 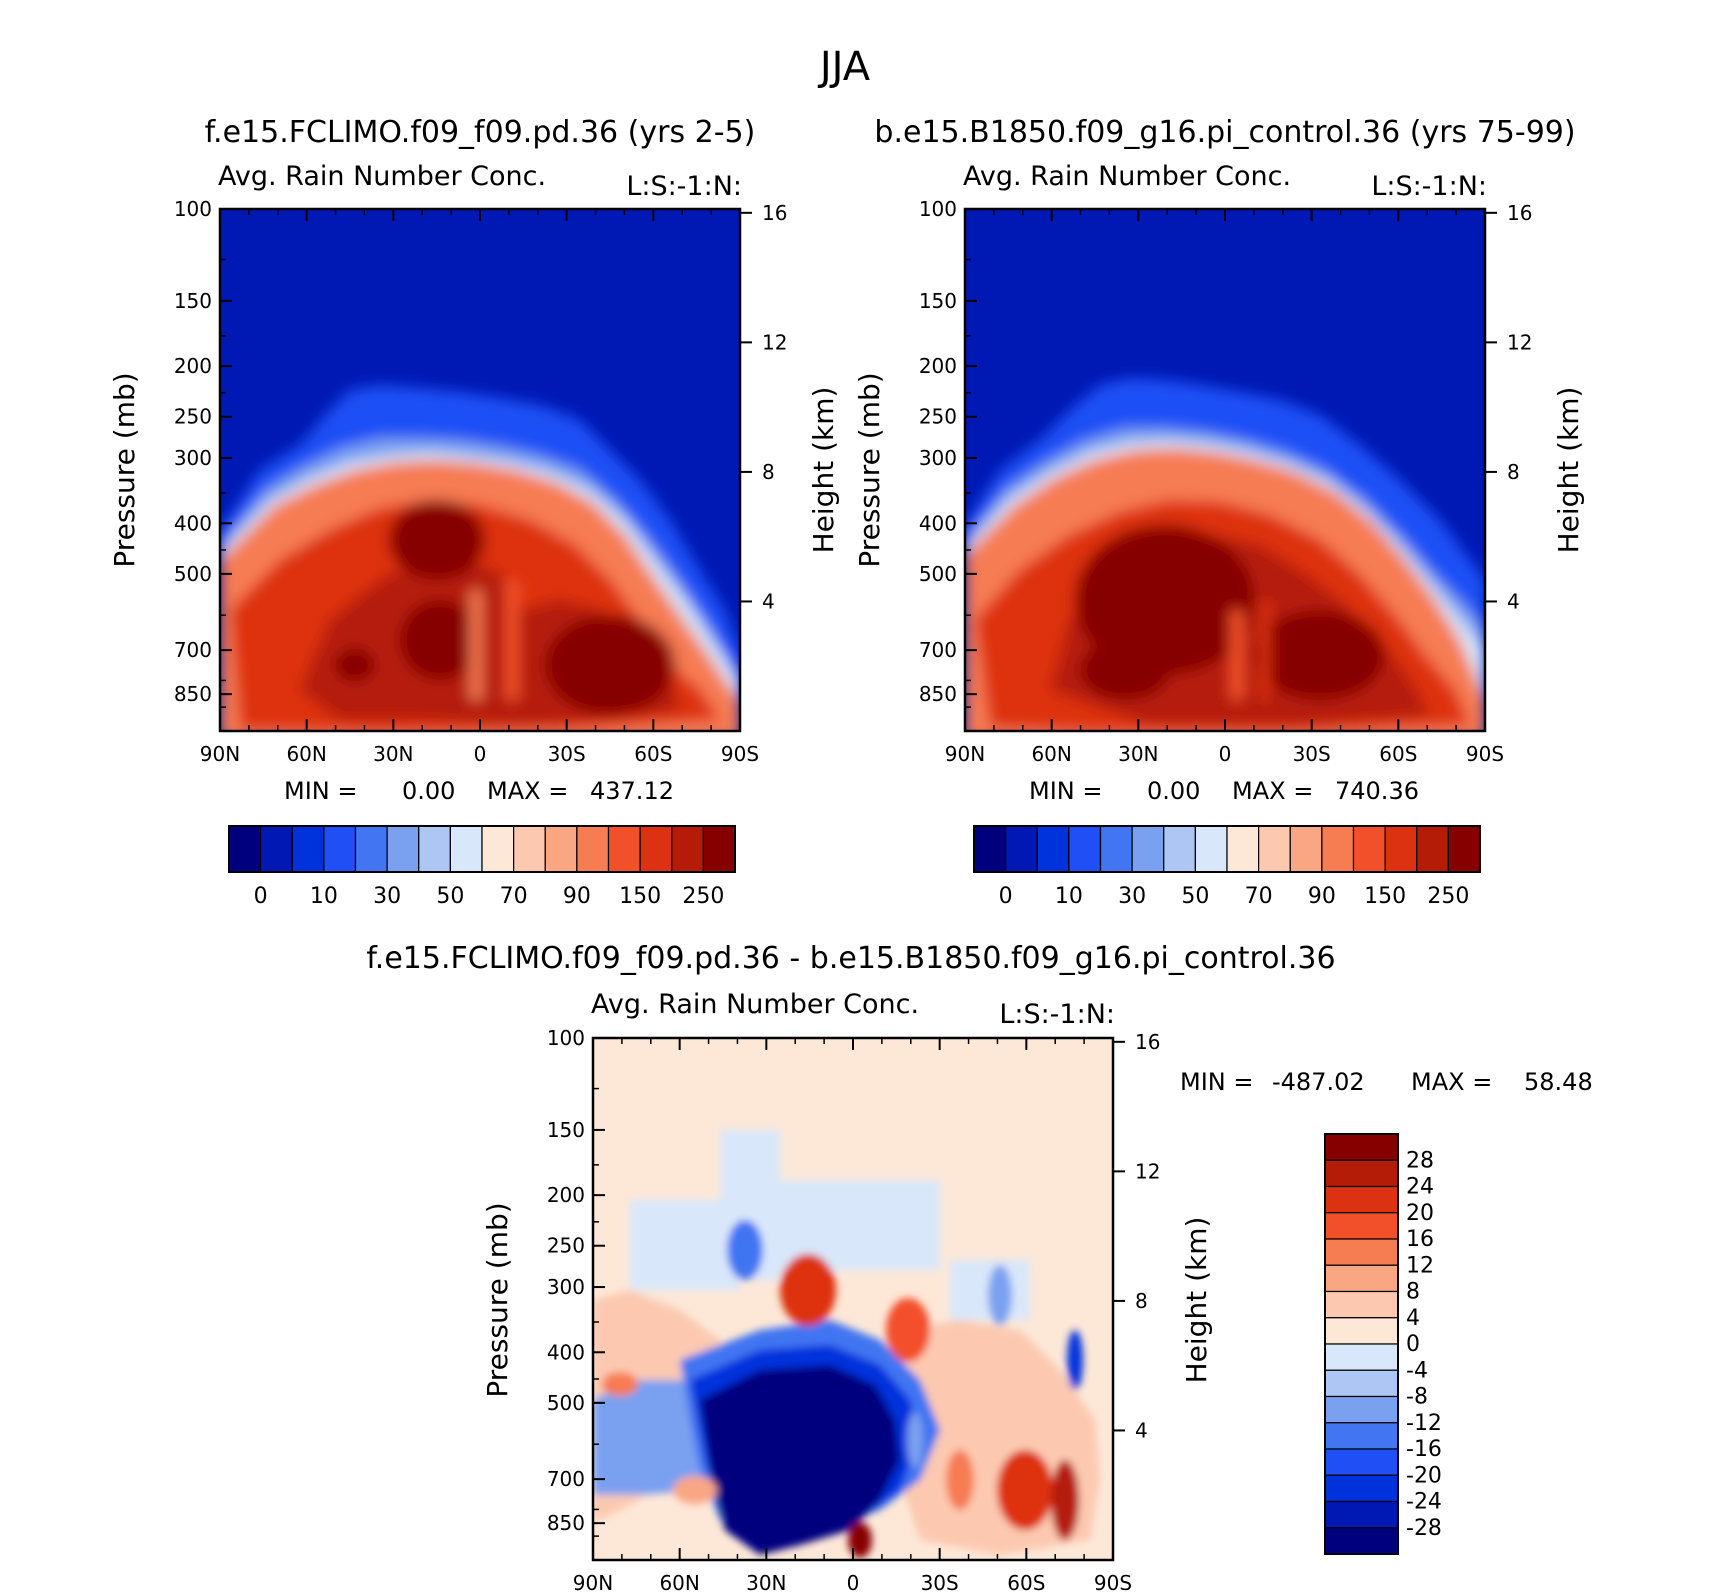 I want to click on colorbar-label: 12, so click(x=1420, y=1265).